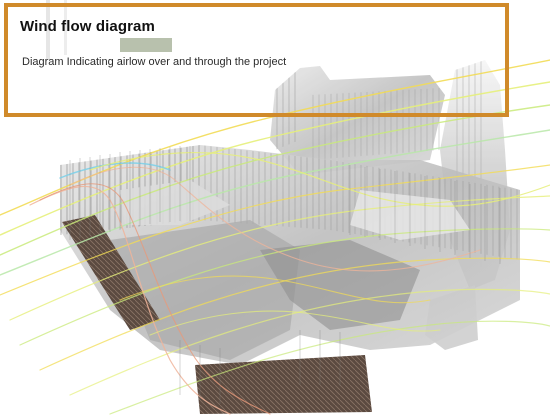  I want to click on left-wooden-deck, so click(111, 272).